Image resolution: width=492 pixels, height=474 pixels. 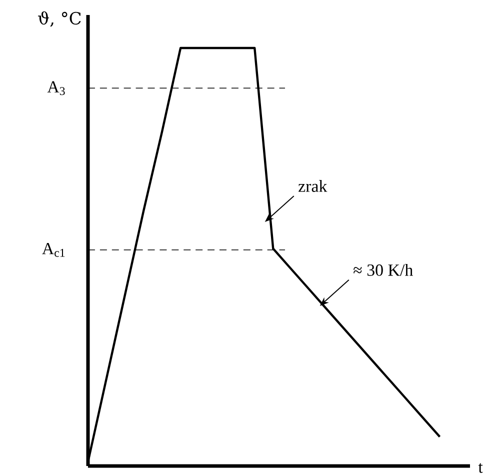 I want to click on ref-line-label: A$_{3}$, so click(x=56, y=88).